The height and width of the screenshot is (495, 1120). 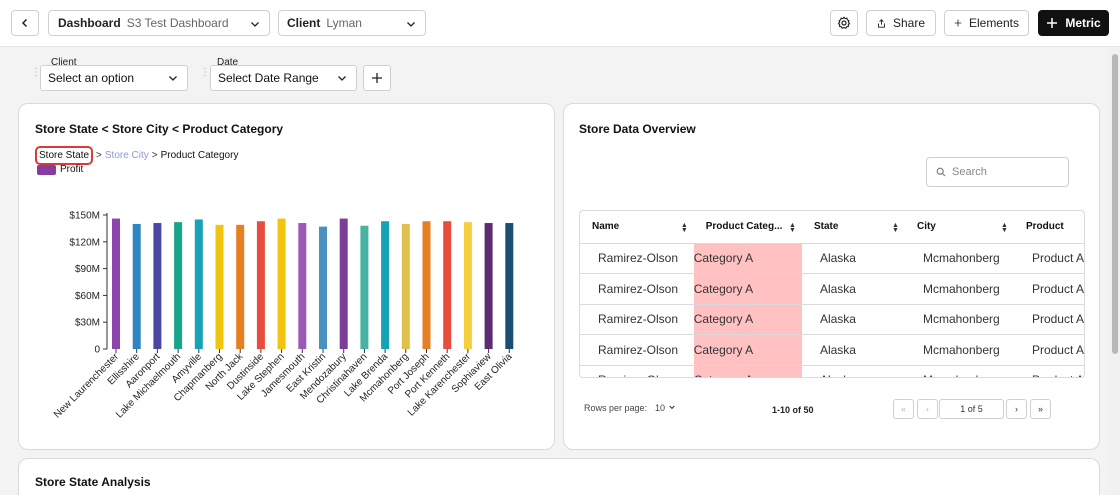 I want to click on chart-legend: Profit, so click(x=60, y=169).